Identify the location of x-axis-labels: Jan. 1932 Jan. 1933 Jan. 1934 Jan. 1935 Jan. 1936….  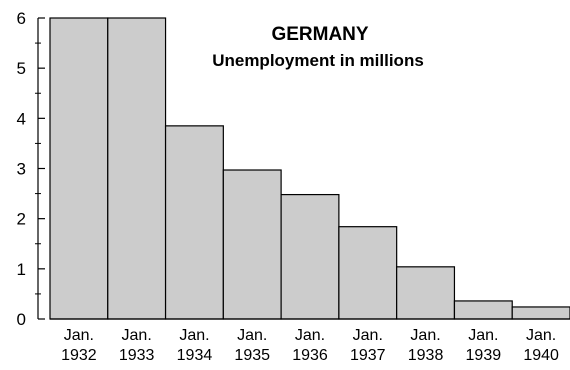
(310, 345).